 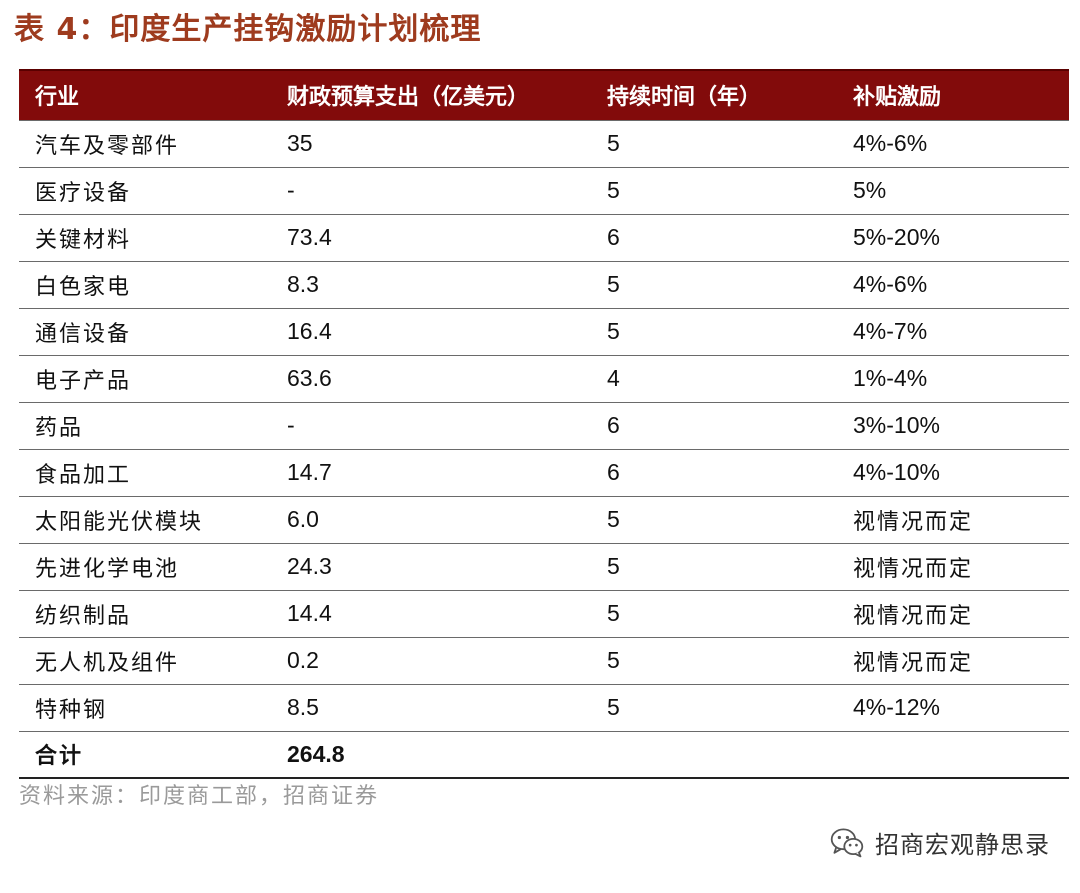 What do you see at coordinates (431, 473) in the screenshot?
I see `budget-cell: 14.7` at bounding box center [431, 473].